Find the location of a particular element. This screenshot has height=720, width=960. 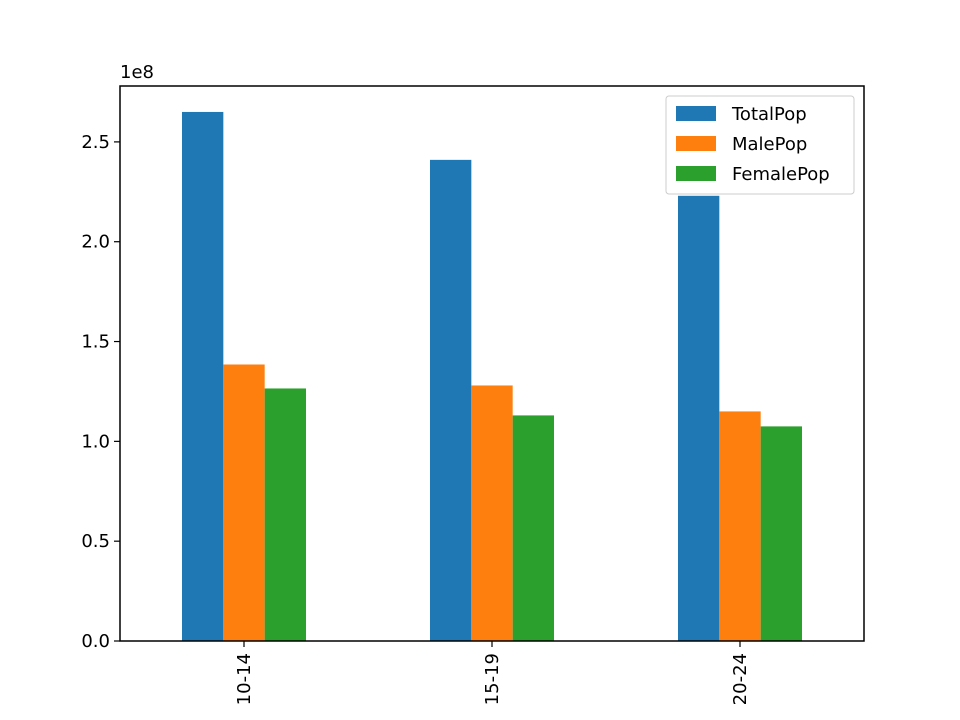

x-axis: 10-14 15-19 20-24 is located at coordinates (492, 673).